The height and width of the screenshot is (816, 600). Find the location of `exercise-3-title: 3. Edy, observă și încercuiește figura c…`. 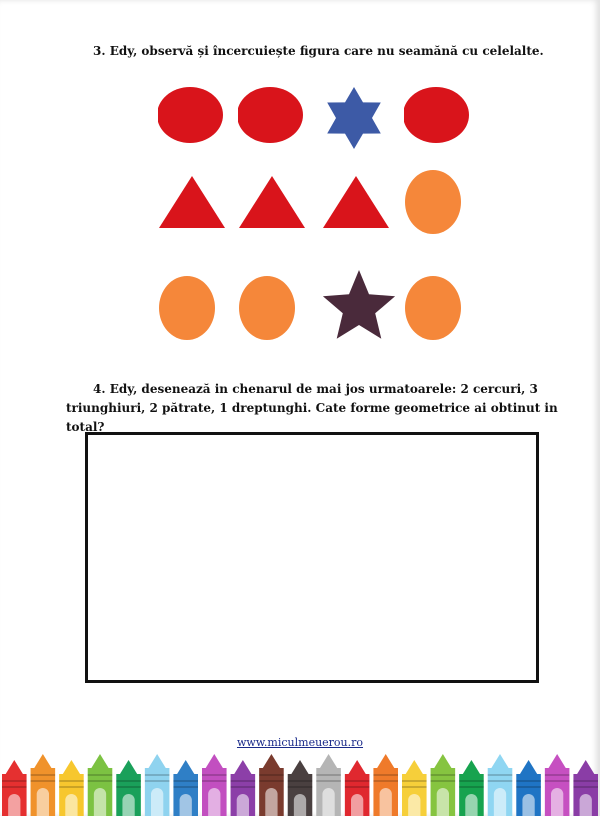

exercise-3-title: 3. Edy, observă și încercuiește figura c… is located at coordinates (318, 51).